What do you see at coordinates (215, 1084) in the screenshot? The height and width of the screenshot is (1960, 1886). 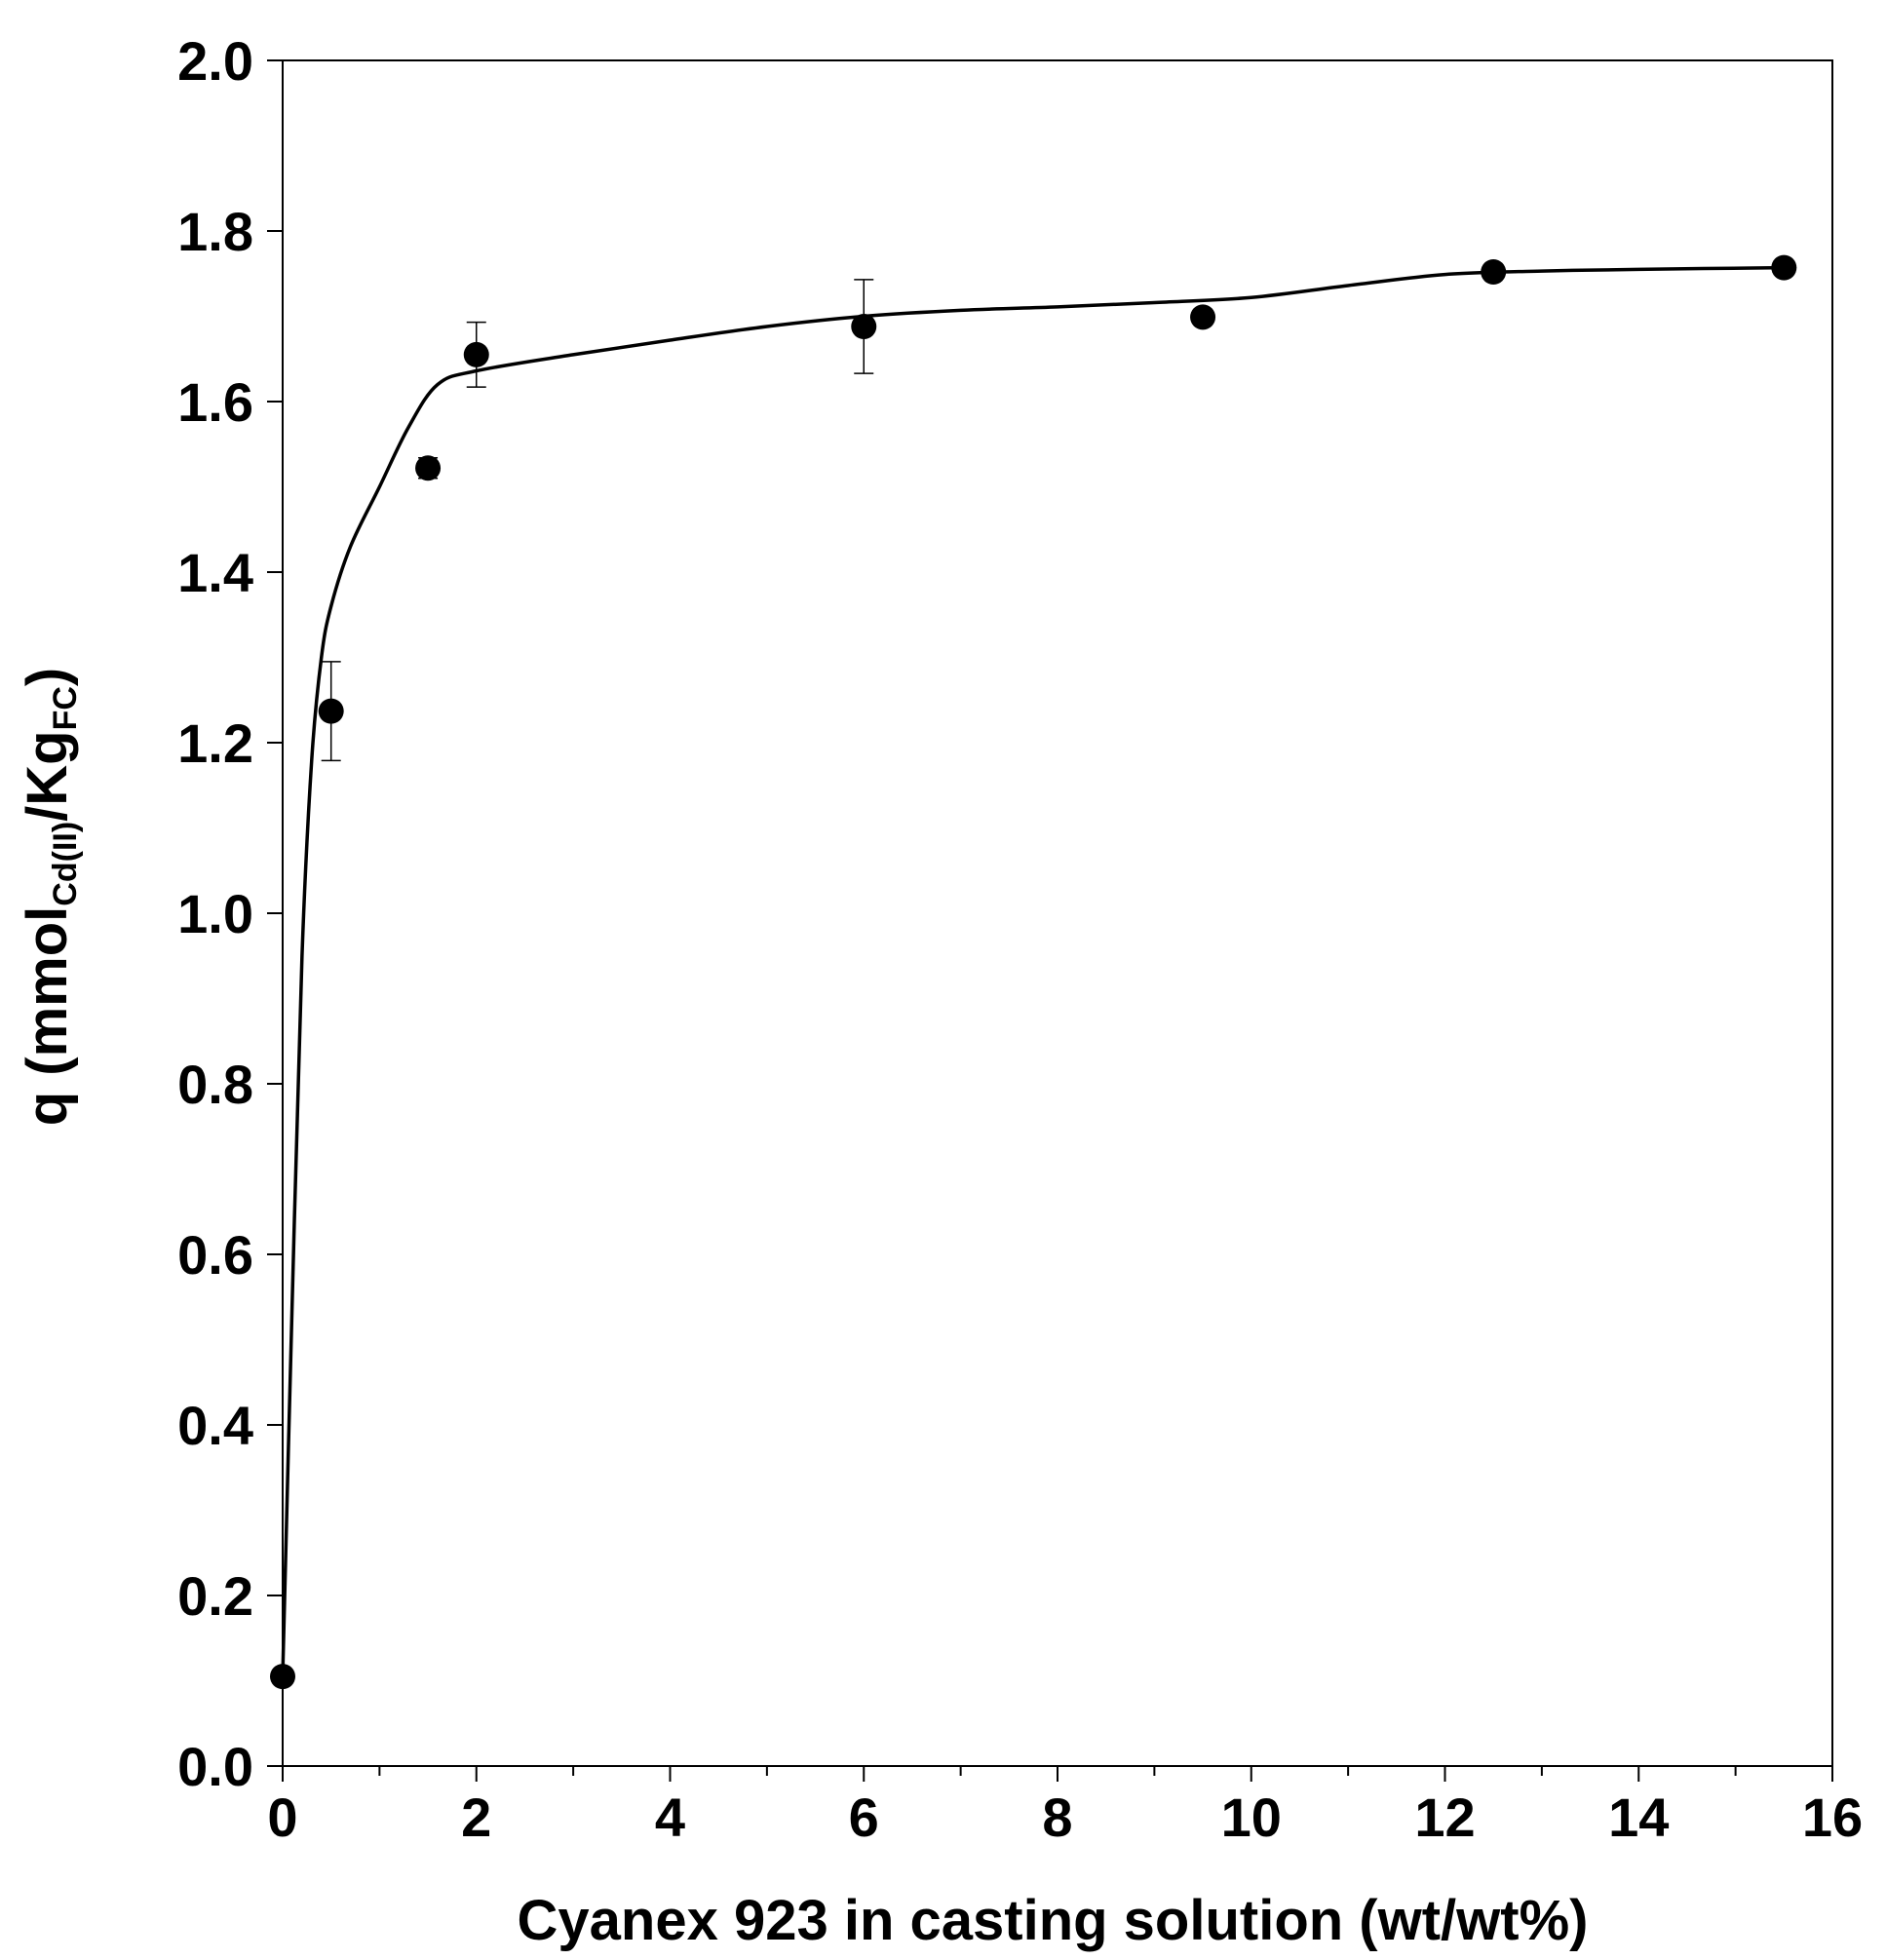 I see `y-tick-label: 0.8` at bounding box center [215, 1084].